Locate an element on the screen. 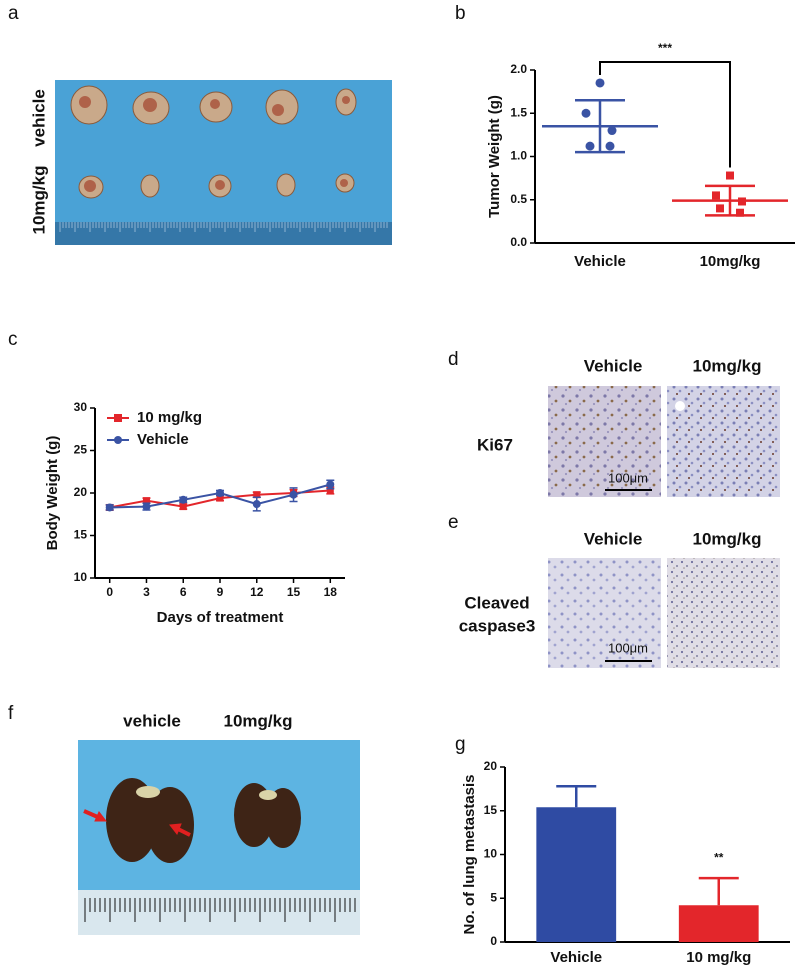 The width and height of the screenshot is (800, 969). row-label: vehicle is located at coordinates (38, 118).